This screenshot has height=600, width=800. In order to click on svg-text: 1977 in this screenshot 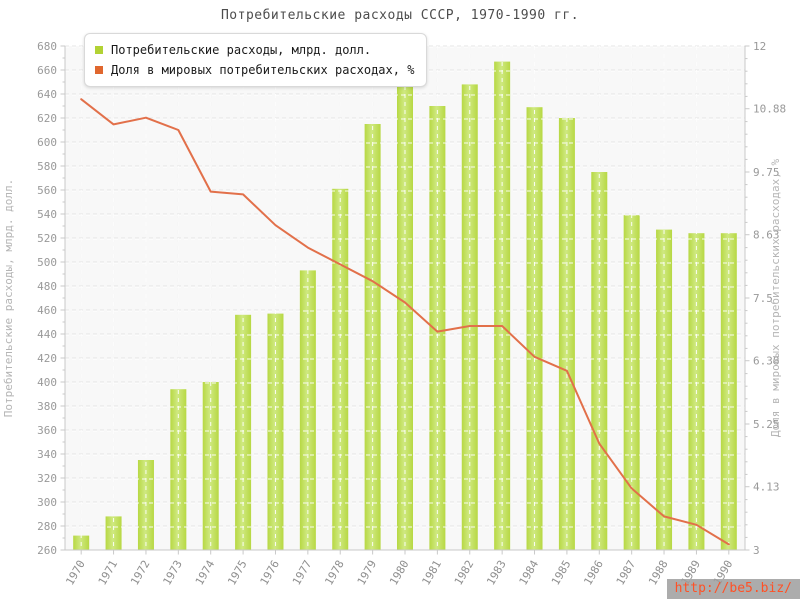, I will do `click(302, 572)`.